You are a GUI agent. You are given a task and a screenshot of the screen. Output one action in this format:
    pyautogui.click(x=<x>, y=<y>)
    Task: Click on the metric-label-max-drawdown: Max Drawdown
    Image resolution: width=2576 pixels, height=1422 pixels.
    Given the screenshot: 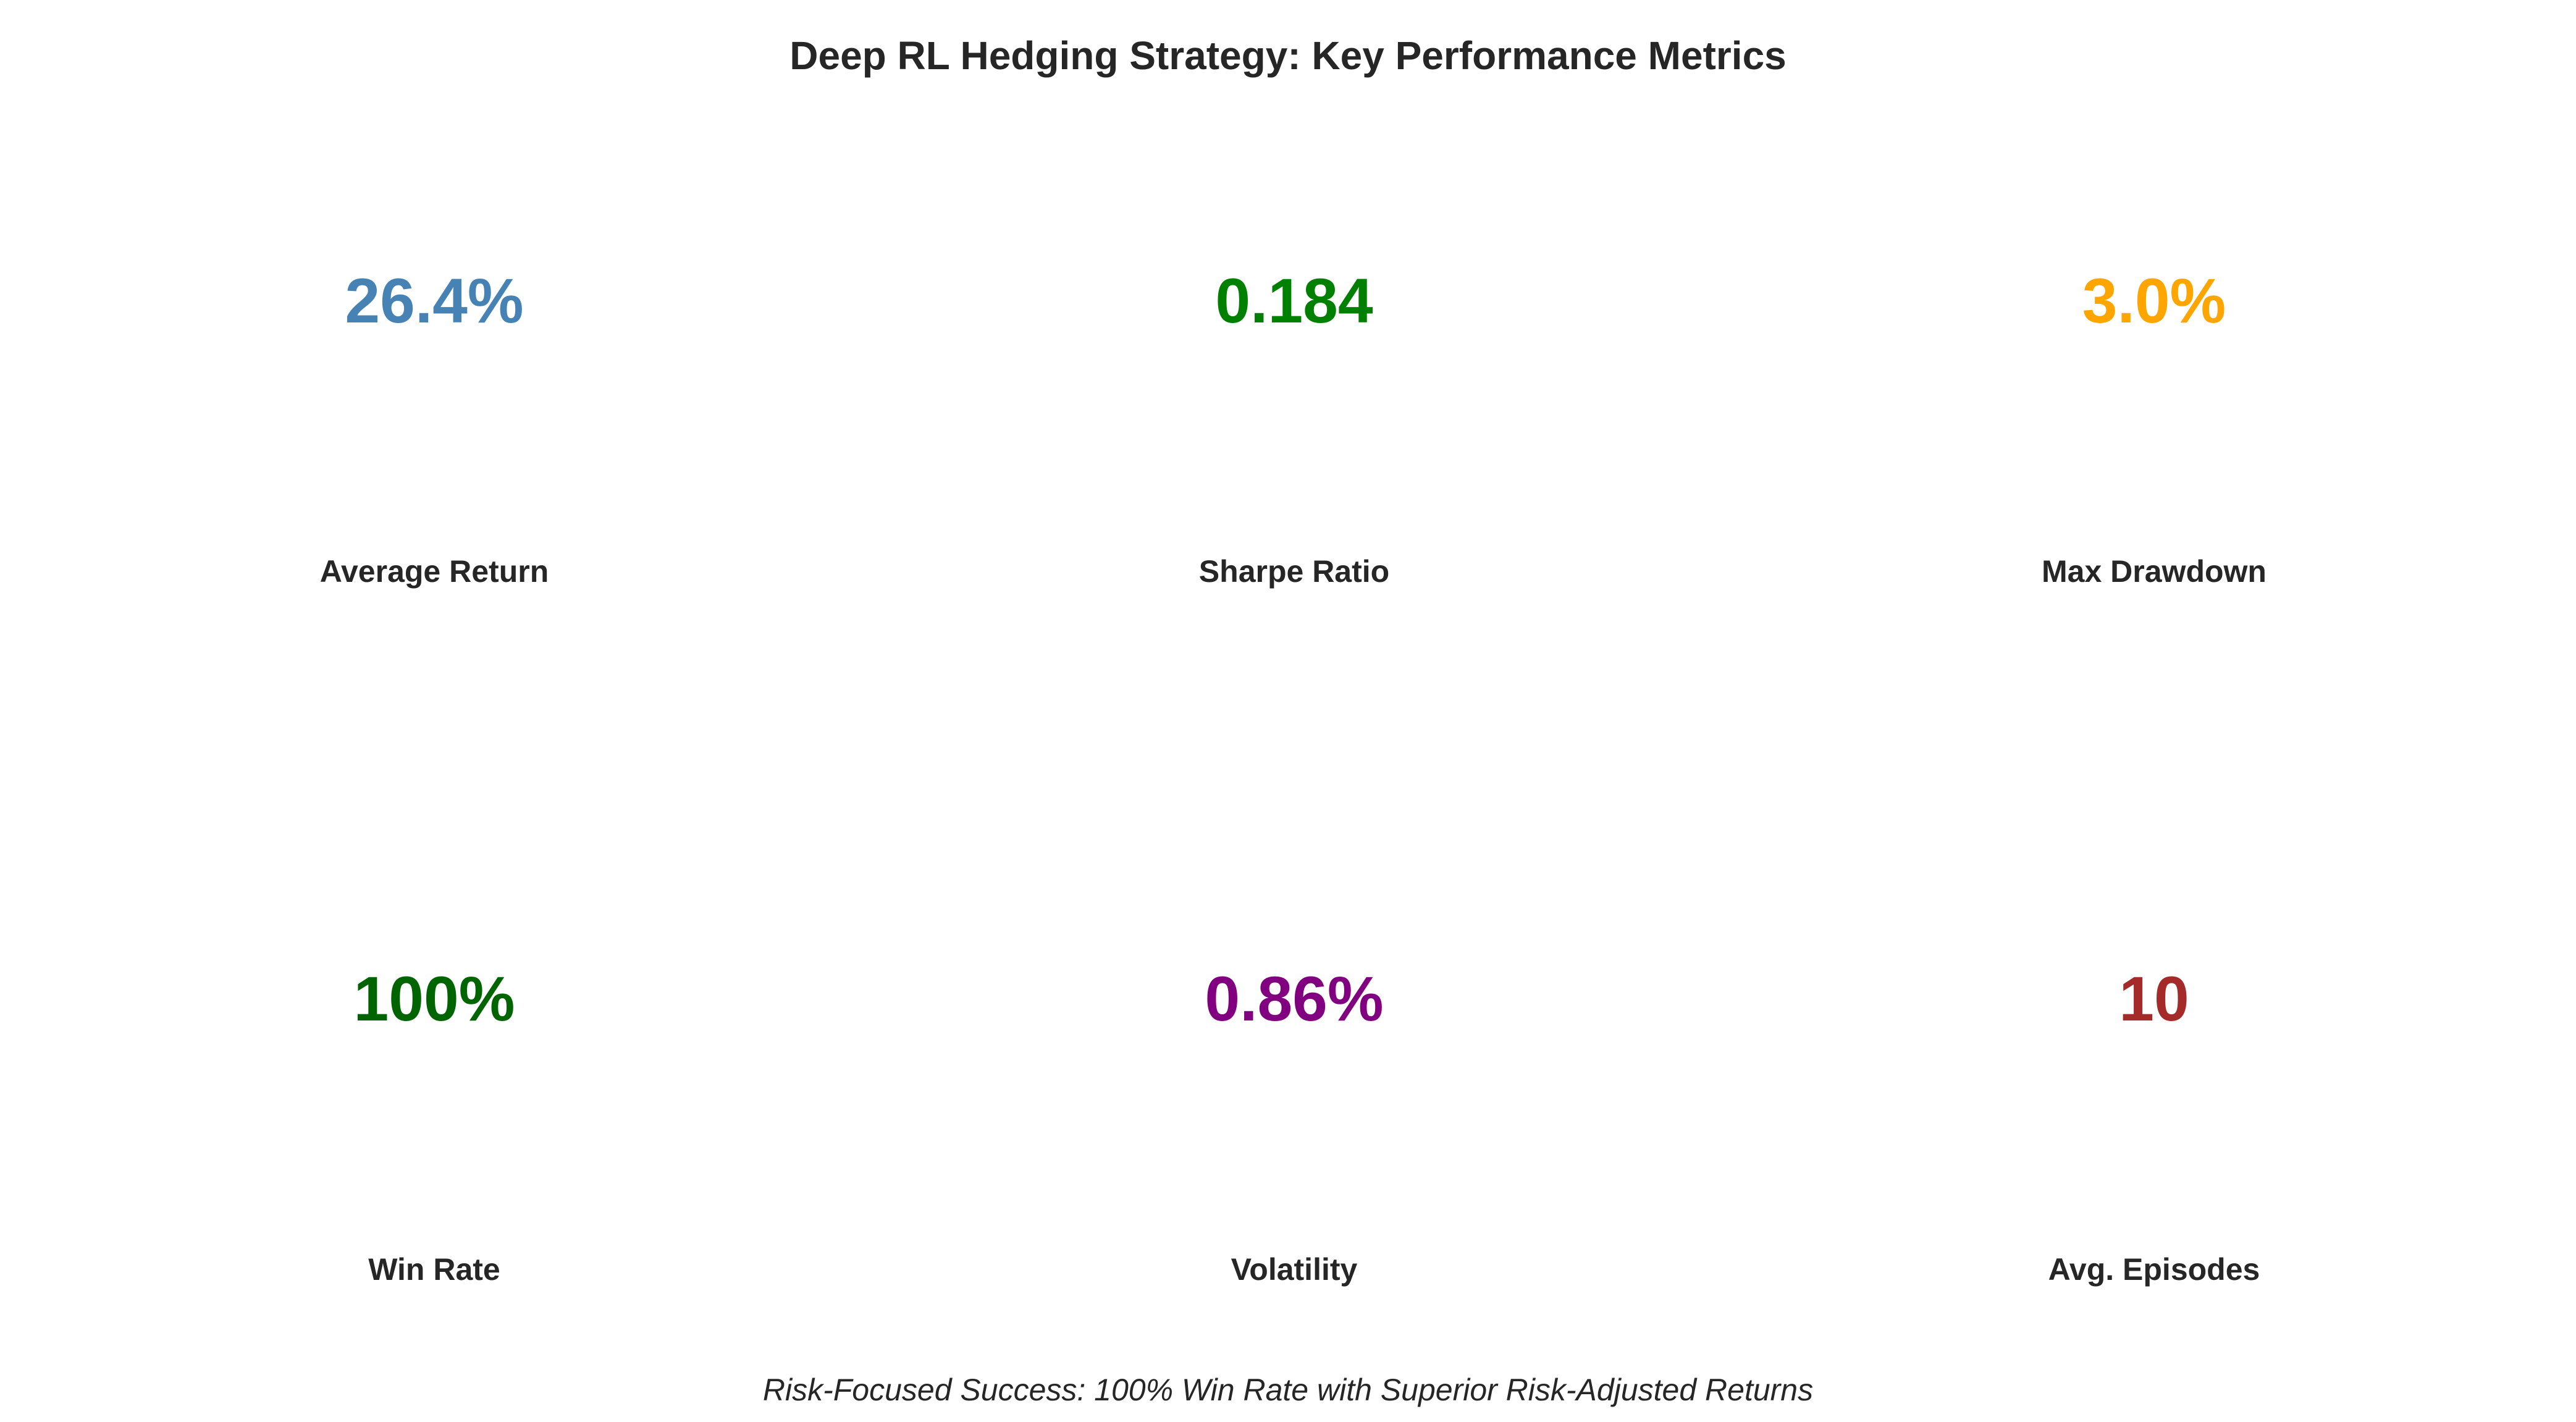 What is the action you would take?
    pyautogui.click(x=2154, y=571)
    